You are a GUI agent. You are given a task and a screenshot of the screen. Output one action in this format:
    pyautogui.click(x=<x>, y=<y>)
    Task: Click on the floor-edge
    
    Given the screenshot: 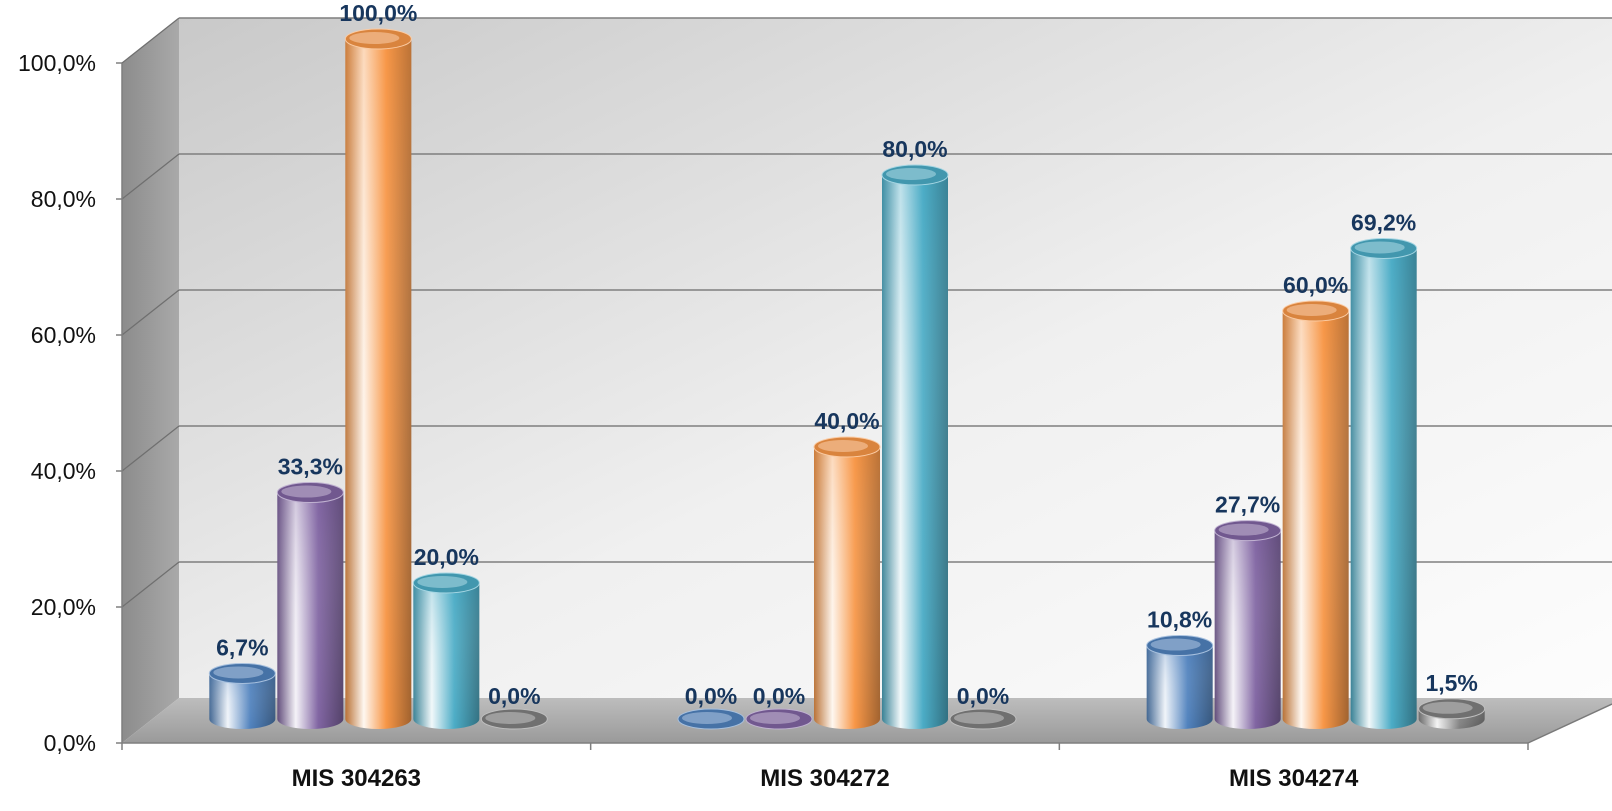 What is the action you would take?
    pyautogui.click(x=1569, y=723)
    